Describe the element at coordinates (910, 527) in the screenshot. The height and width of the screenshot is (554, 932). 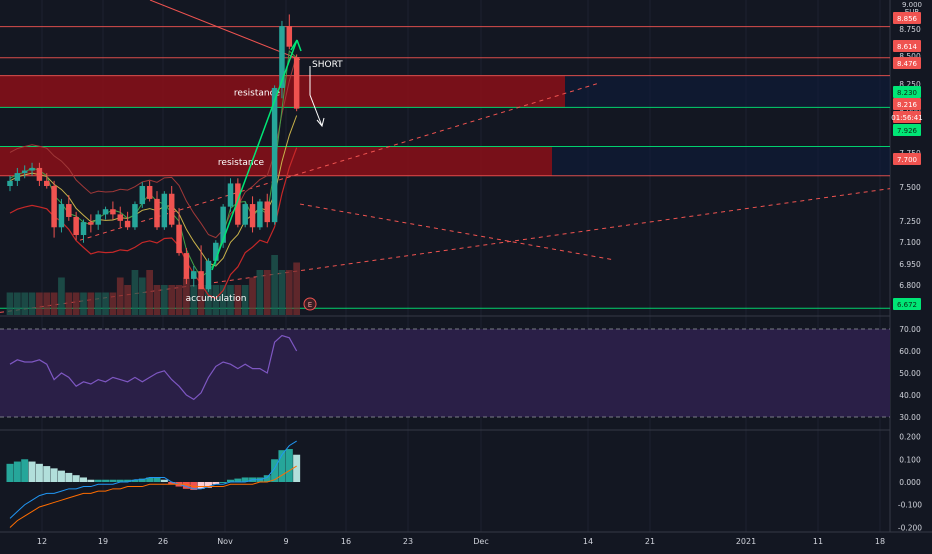
I see `macd-axis-tick: -0.200` at that location.